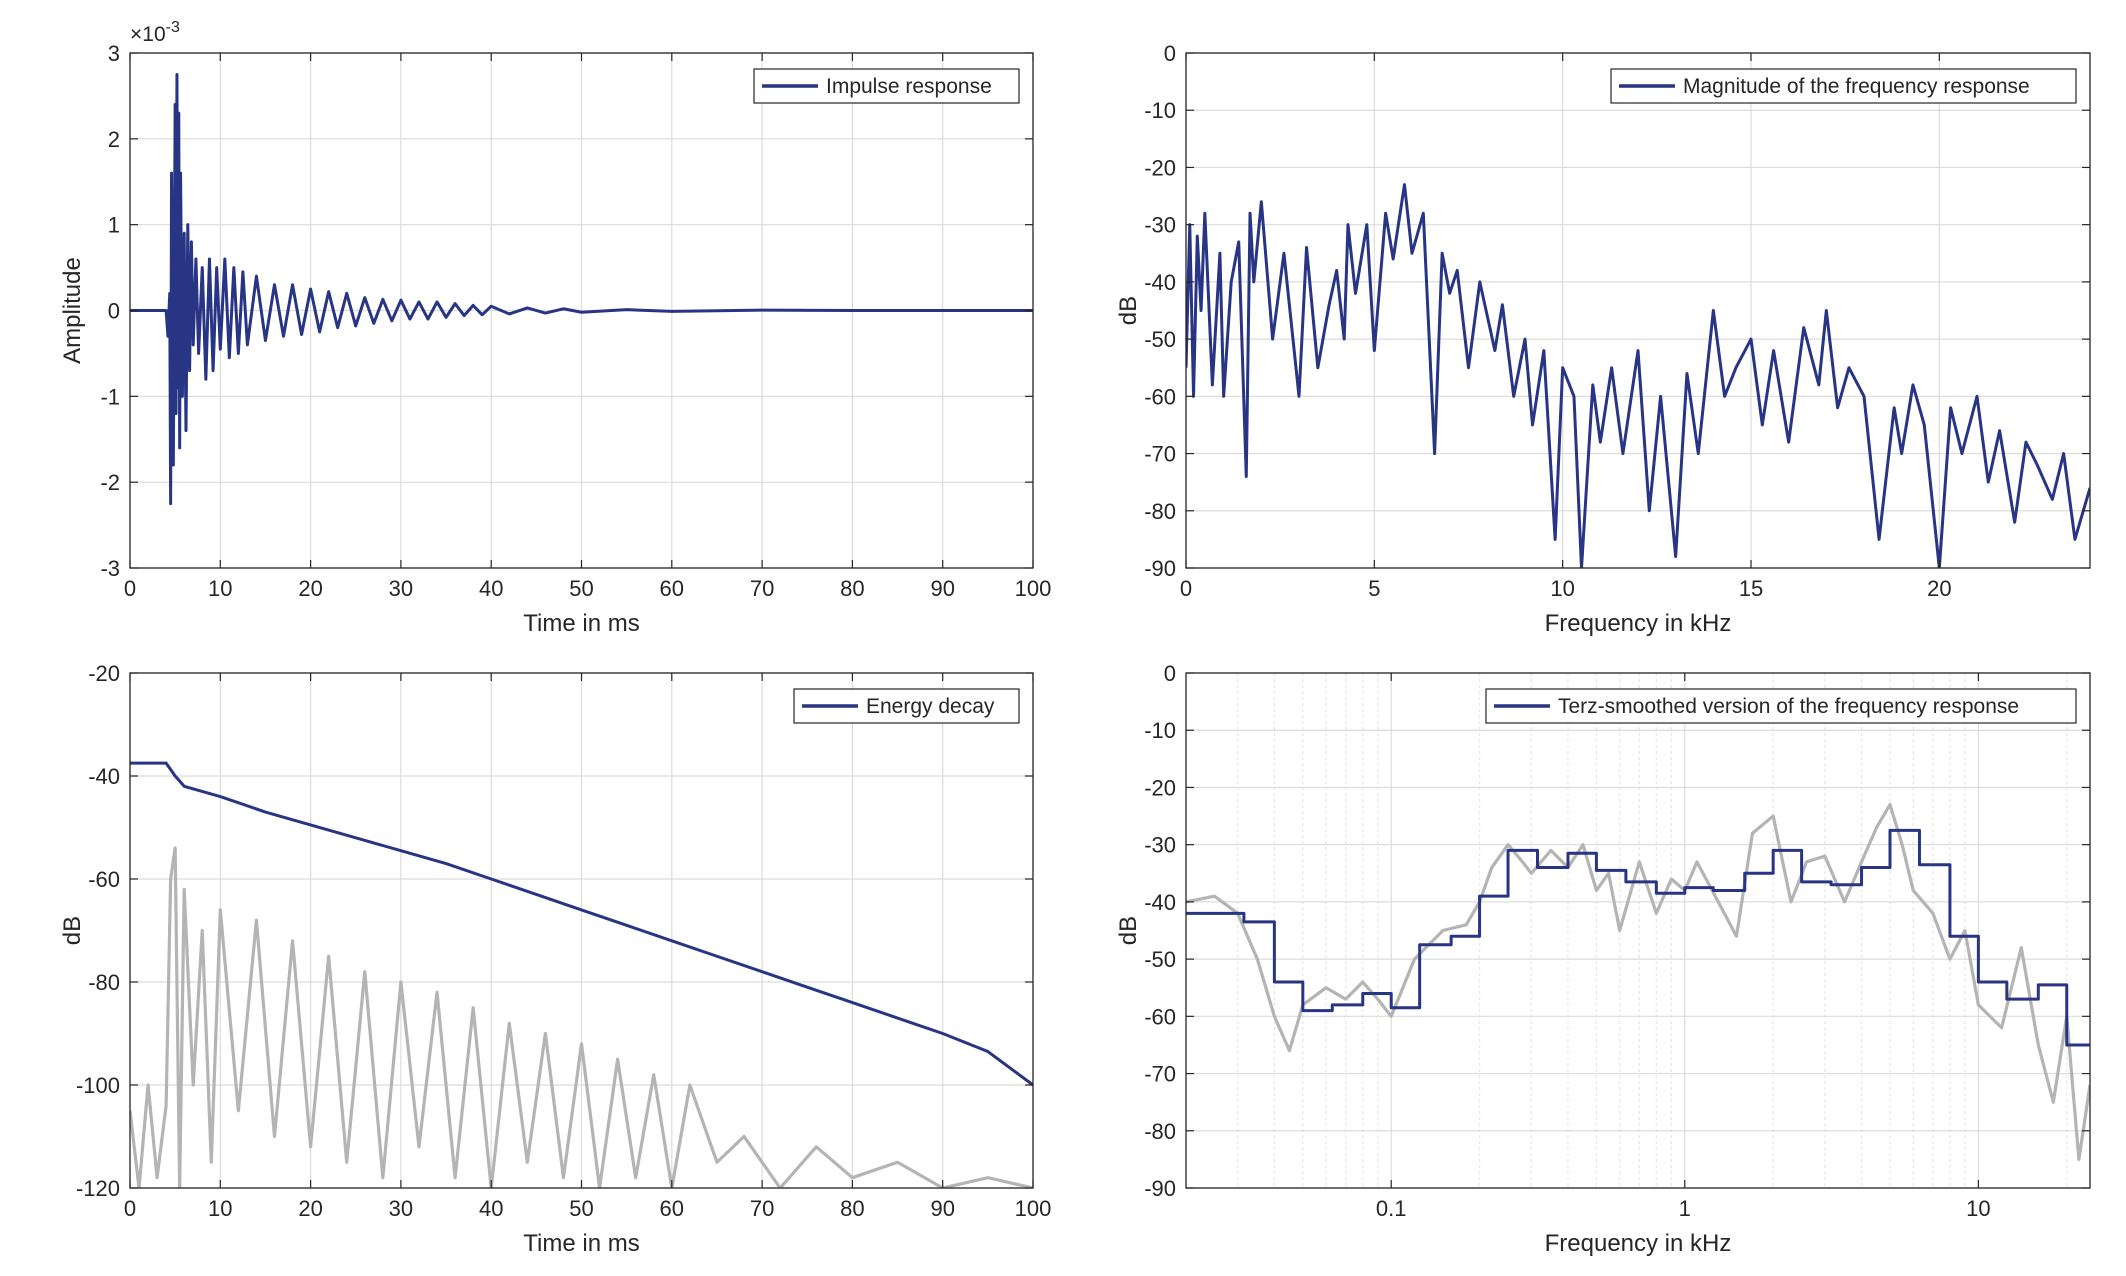 Image resolution: width=2126 pixels, height=1276 pixels. I want to click on legend-label: Energy decay, so click(930, 706).